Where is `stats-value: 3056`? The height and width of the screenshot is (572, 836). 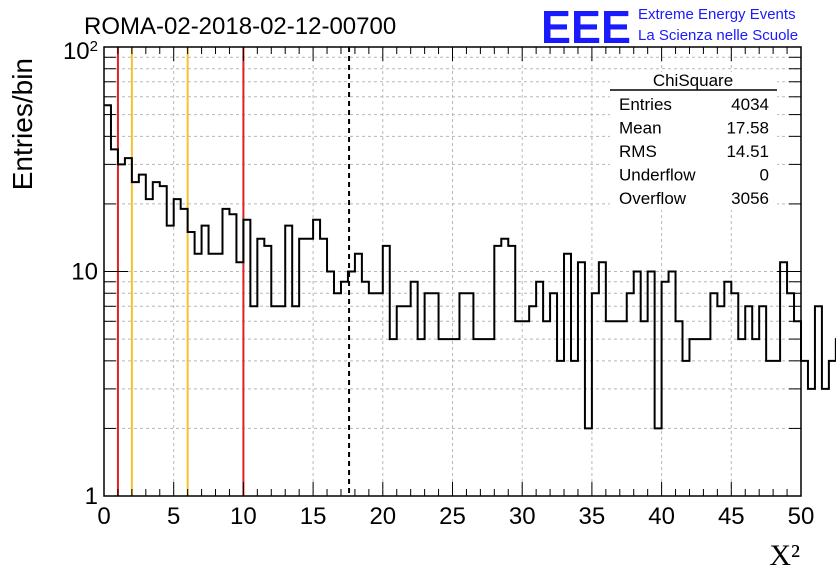
stats-value: 3056 is located at coordinates (750, 198).